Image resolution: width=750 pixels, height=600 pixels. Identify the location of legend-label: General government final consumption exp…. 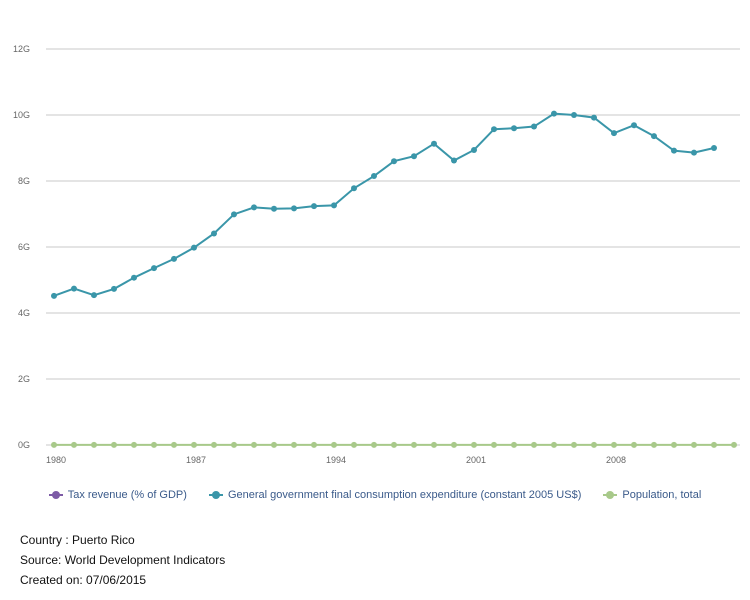
(404, 495).